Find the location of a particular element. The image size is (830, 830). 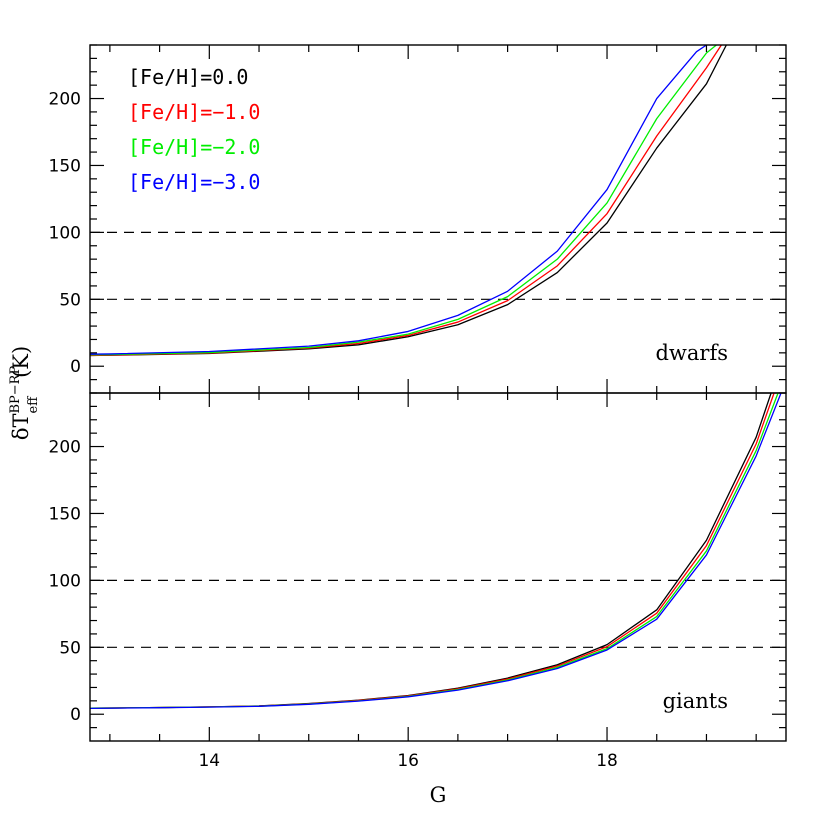

x-axis-label: G is located at coordinates (438, 795).